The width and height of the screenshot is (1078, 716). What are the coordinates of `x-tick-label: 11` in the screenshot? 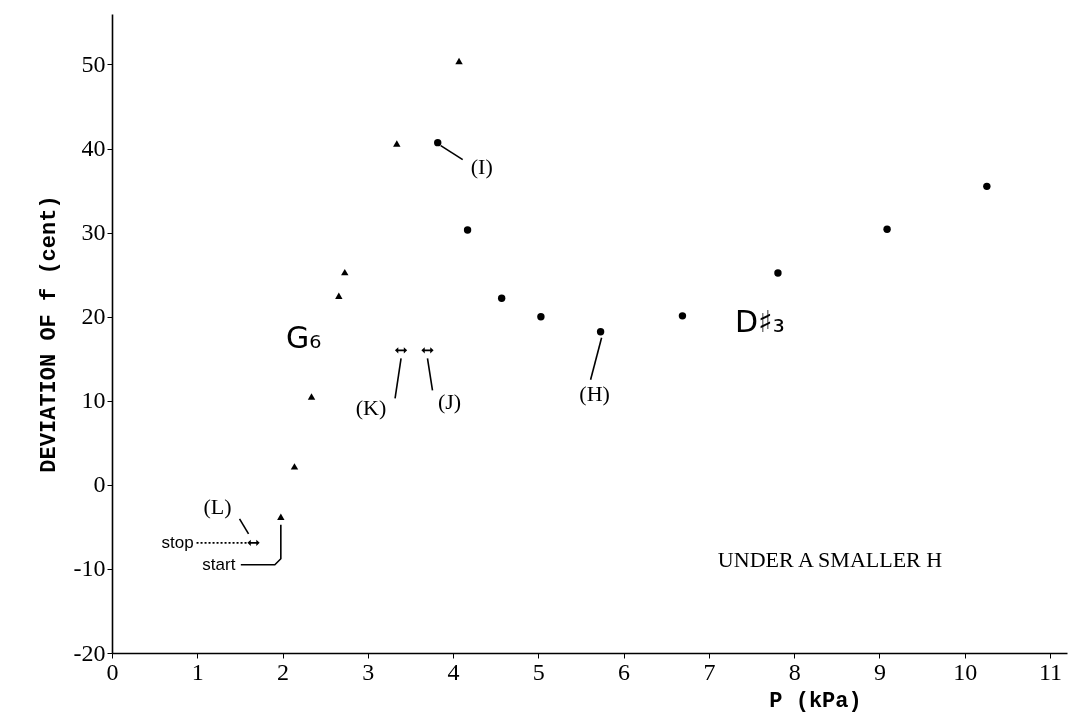 It's located at (1050, 671).